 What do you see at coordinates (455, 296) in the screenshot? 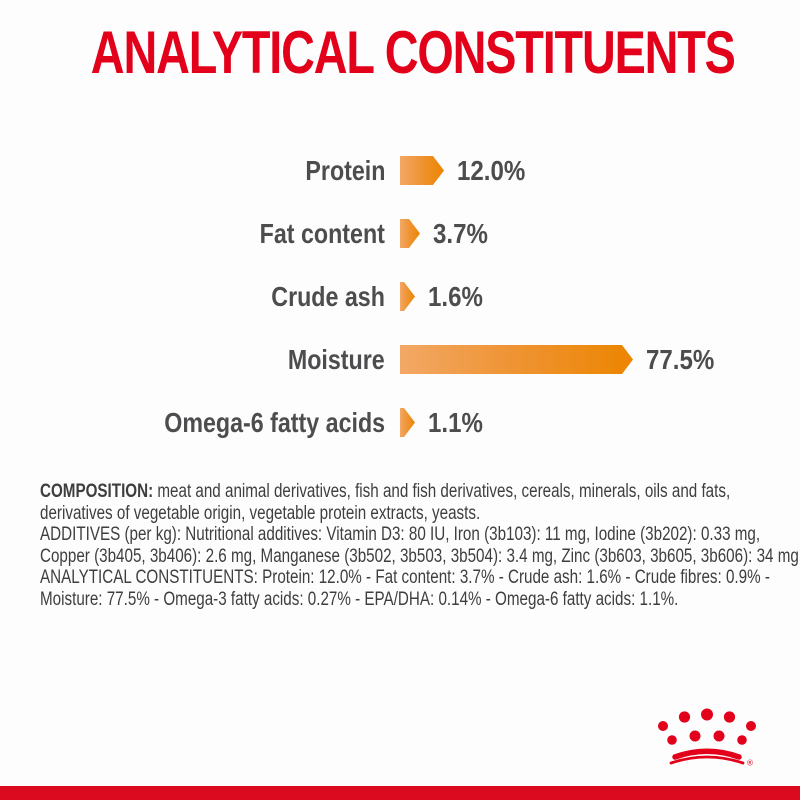
I see `constituent-value: 1.6%` at bounding box center [455, 296].